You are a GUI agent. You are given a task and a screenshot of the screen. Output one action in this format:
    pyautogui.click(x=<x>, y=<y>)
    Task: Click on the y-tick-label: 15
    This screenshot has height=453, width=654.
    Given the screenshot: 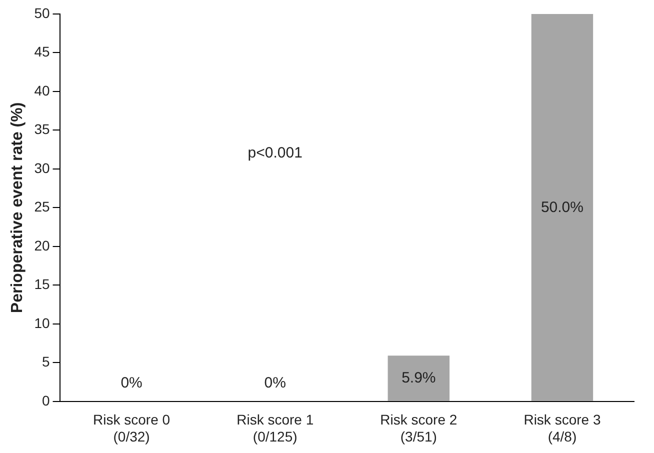 What is the action you would take?
    pyautogui.click(x=42, y=284)
    